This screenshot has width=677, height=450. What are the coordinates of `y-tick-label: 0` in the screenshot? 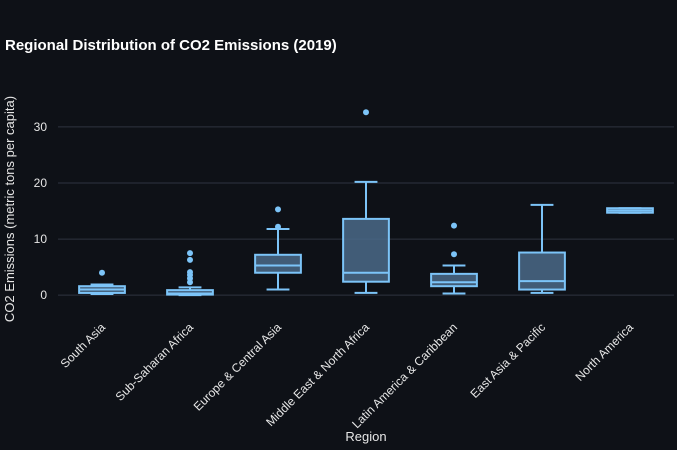 It's located at (43, 295).